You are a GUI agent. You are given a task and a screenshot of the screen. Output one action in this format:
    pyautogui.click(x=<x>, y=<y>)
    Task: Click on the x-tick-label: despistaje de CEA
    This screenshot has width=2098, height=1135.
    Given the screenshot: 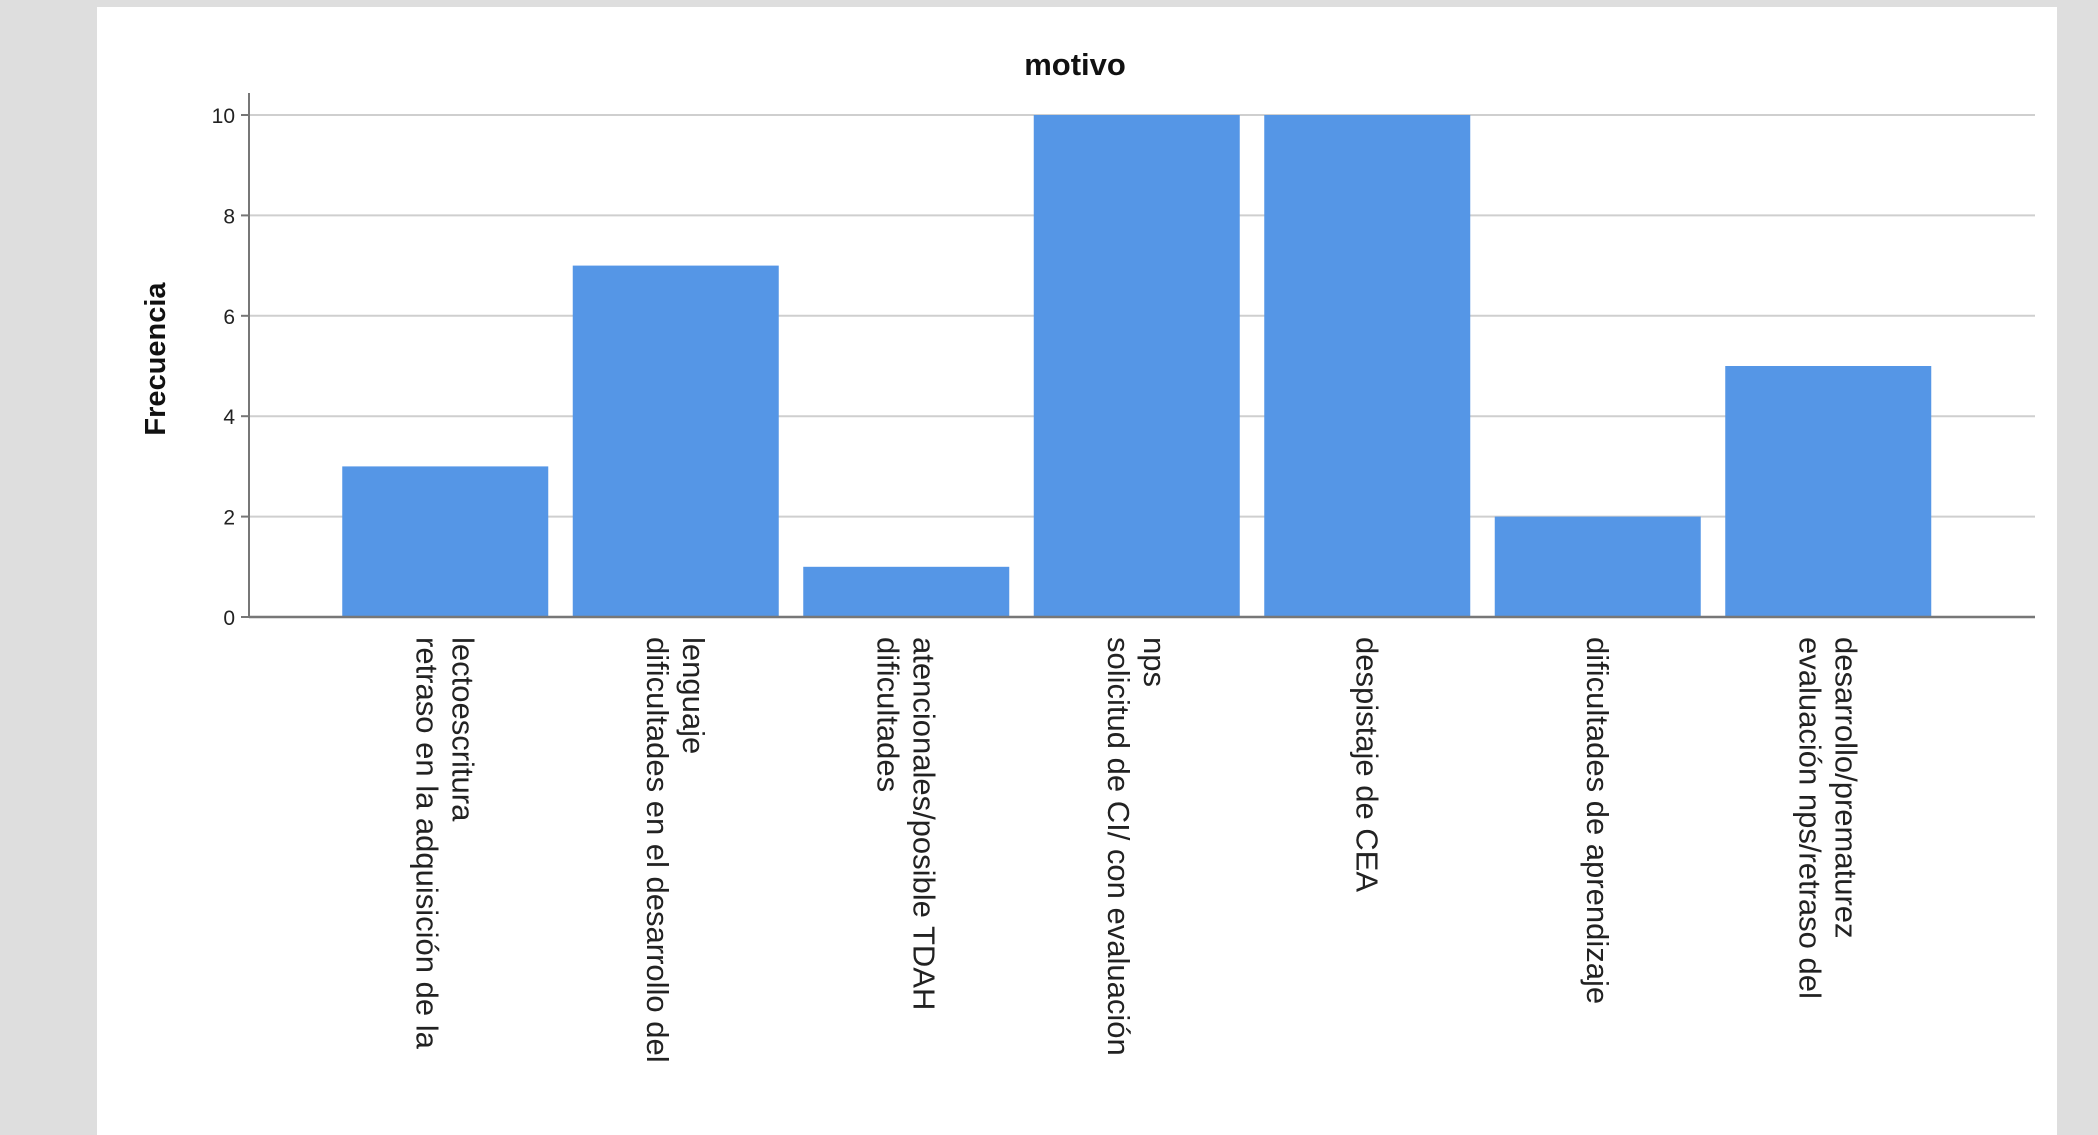 What is the action you would take?
    pyautogui.click(x=1366, y=764)
    